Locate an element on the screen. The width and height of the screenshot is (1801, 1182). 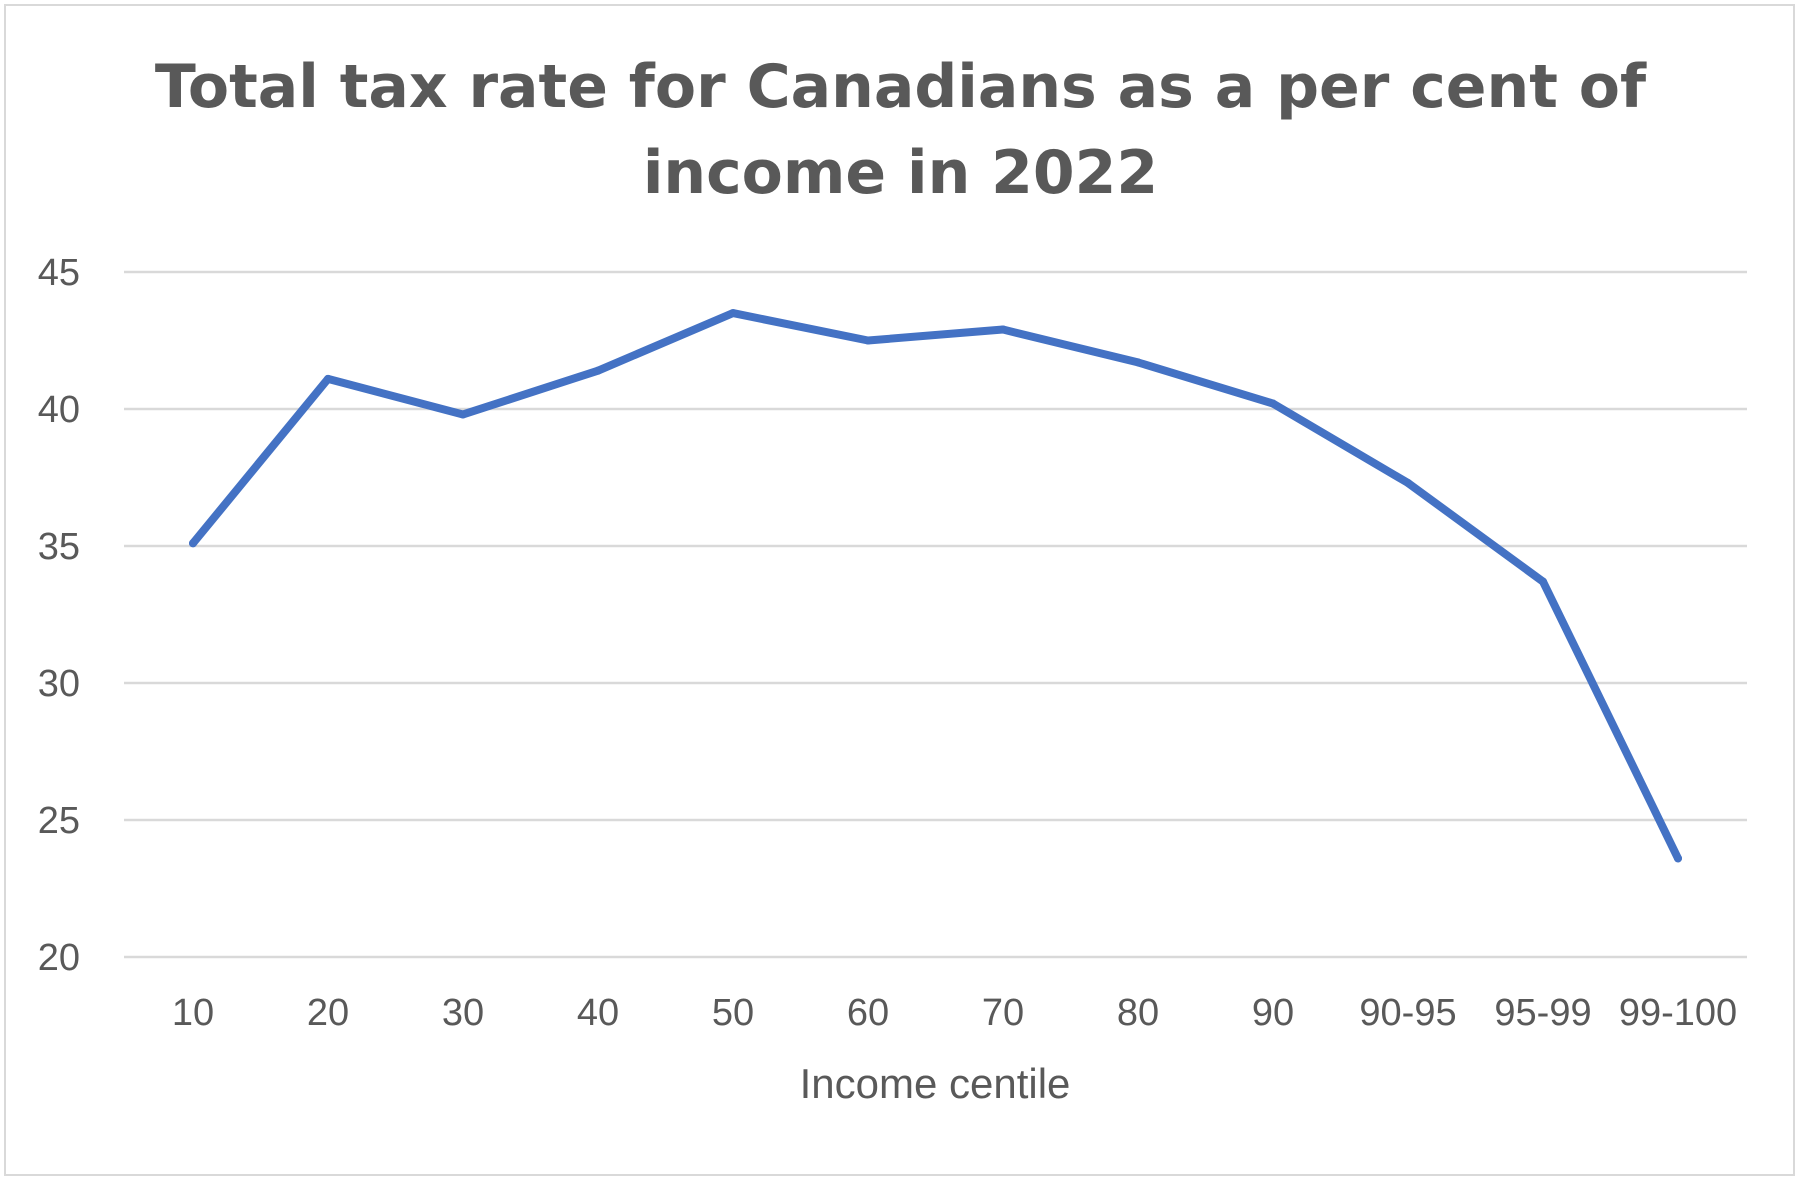
y-tick-label: 45 is located at coordinates (59, 273).